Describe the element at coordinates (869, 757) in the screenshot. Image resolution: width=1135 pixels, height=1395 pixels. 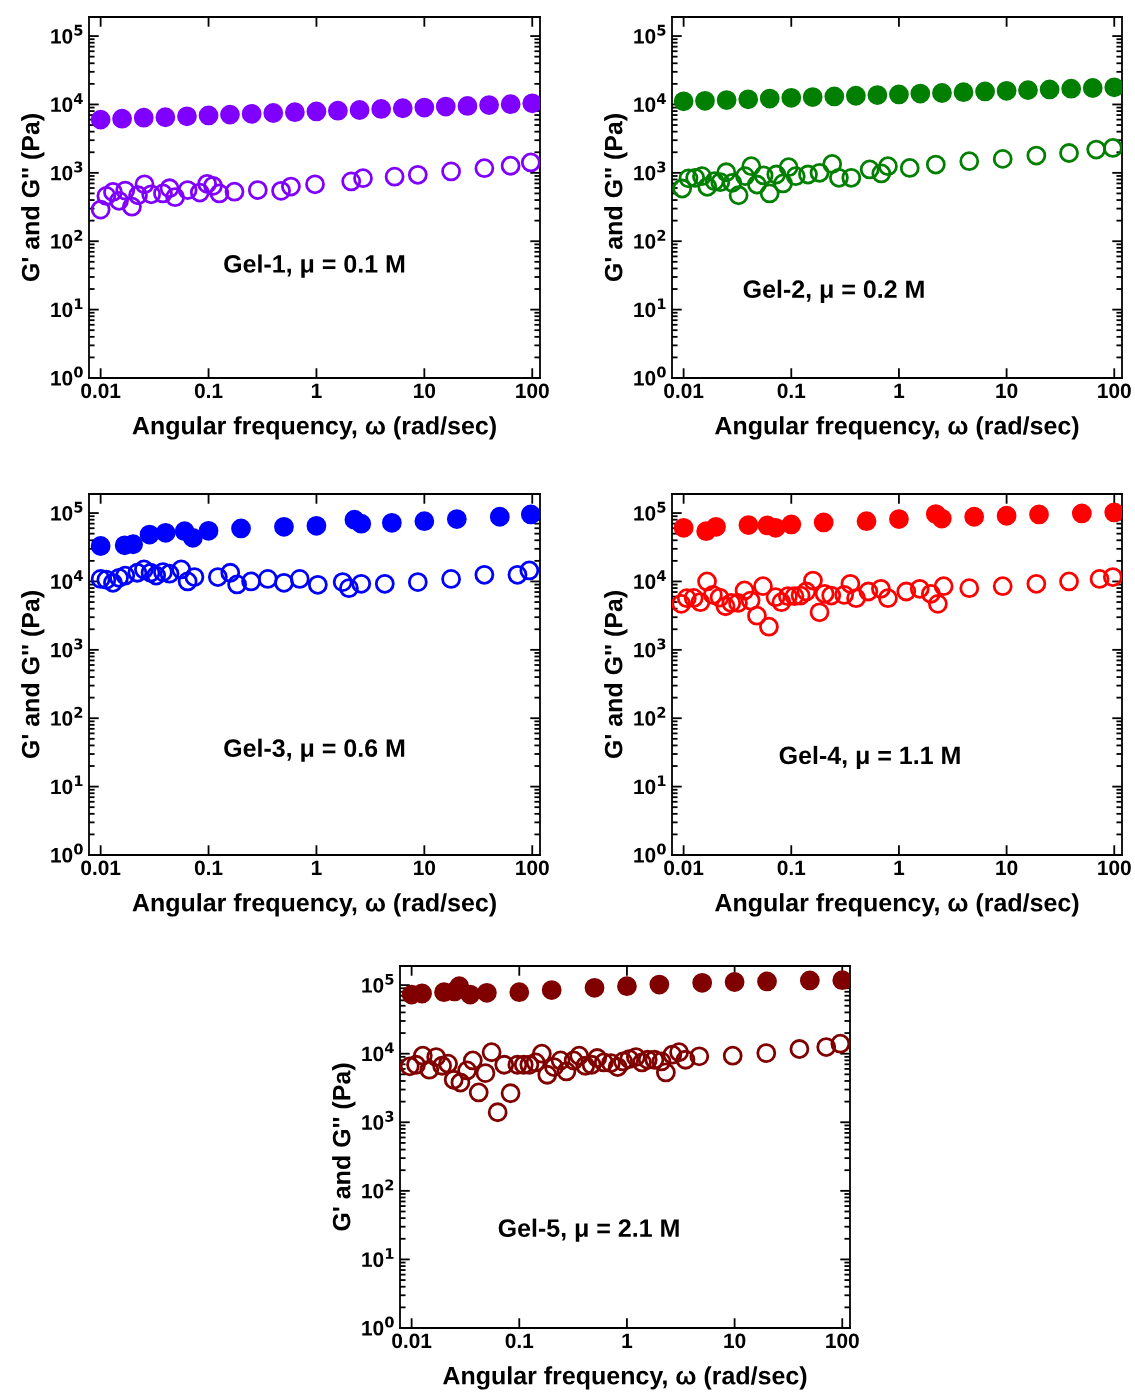
I see `annotation: Gel-4, μ = 1.1 M` at that location.